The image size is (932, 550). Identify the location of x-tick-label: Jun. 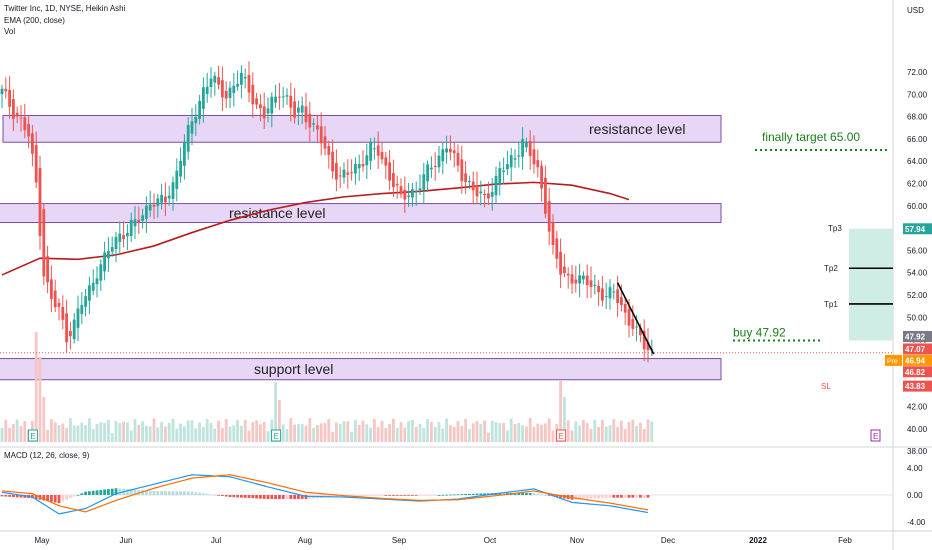
(126, 540).